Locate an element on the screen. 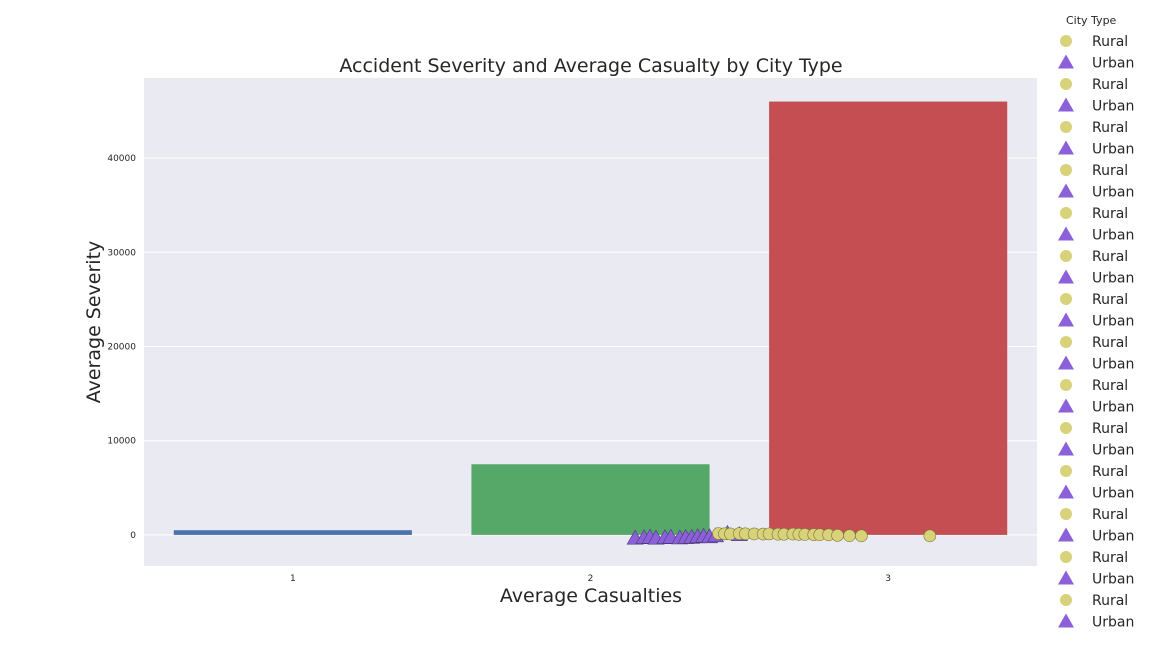 This screenshot has height=648, width=1152. x-tick-label: 1 is located at coordinates (293, 579).